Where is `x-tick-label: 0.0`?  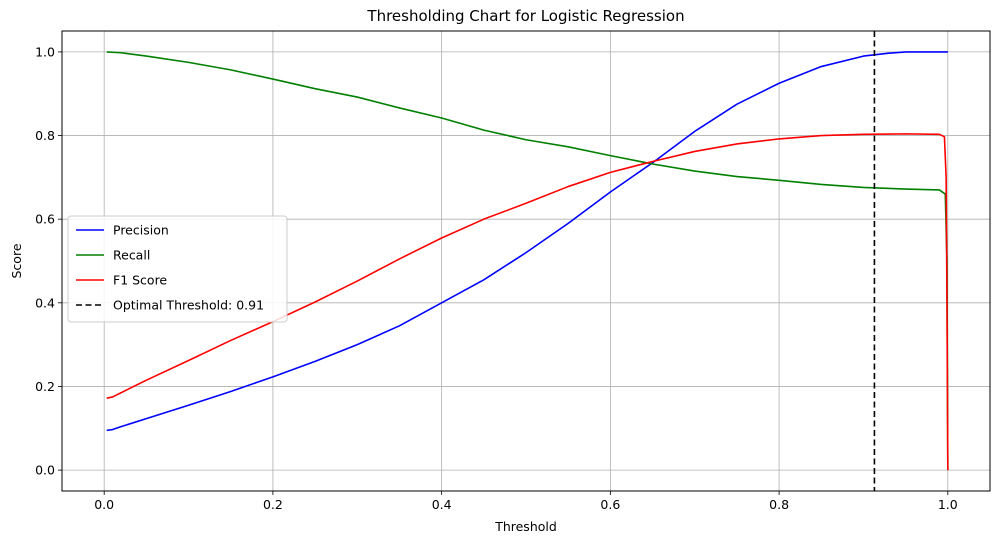
x-tick-label: 0.0 is located at coordinates (104, 504).